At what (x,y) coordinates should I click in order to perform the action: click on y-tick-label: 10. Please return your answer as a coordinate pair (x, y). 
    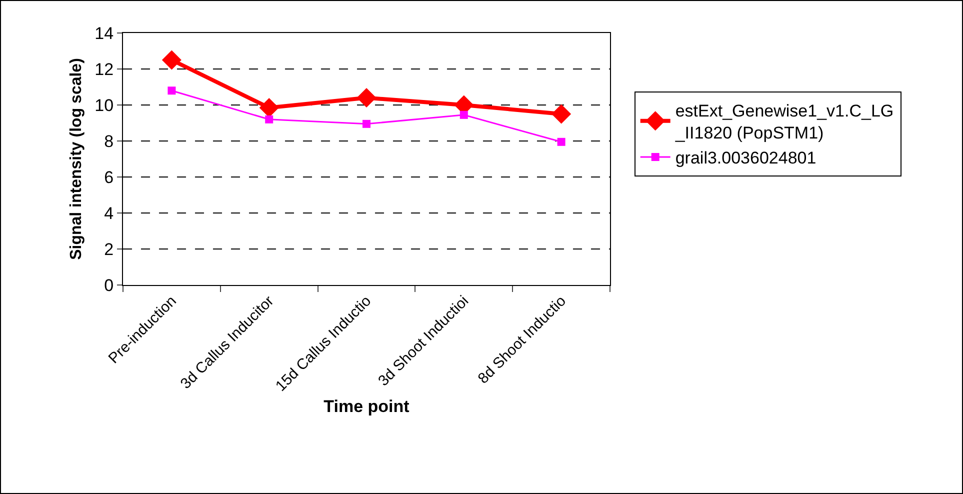
    Looking at the image, I should click on (104, 105).